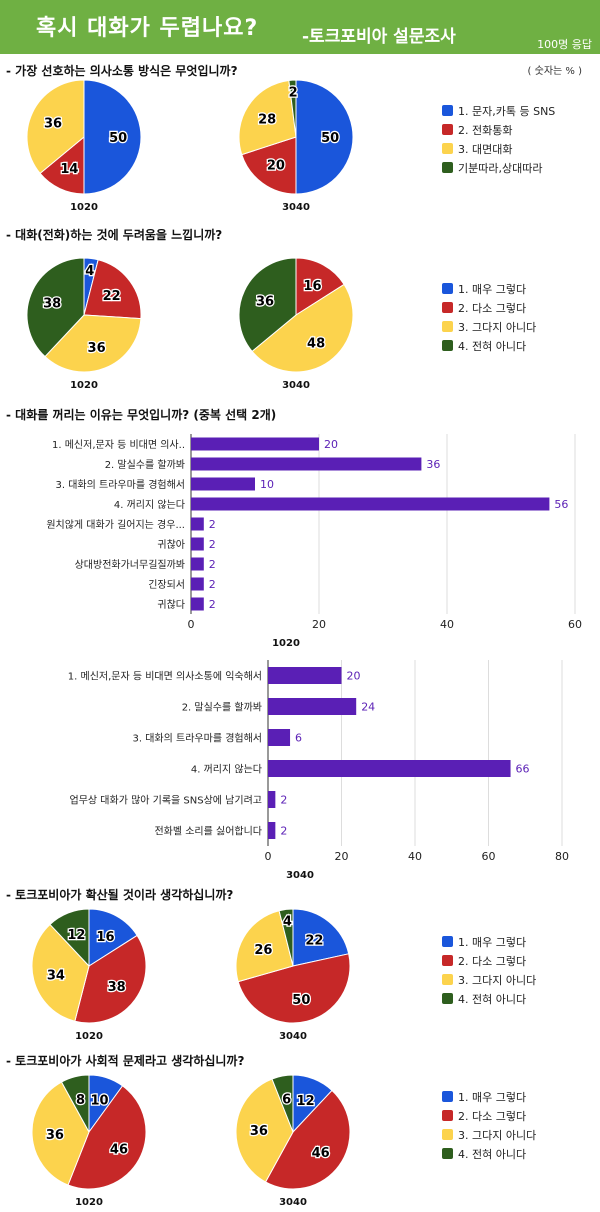 This screenshot has width=600, height=1212. Describe the element at coordinates (56, 976) in the screenshot. I see `pie-value-1020-3: 34` at that location.